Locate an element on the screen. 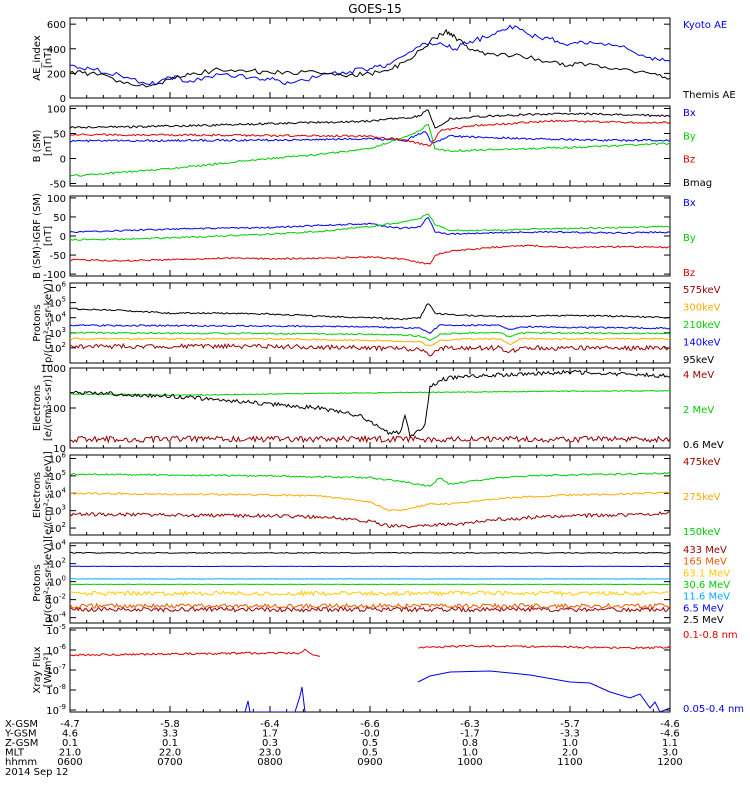 The image size is (750, 800). legend-label: 433 MeV is located at coordinates (705, 550).